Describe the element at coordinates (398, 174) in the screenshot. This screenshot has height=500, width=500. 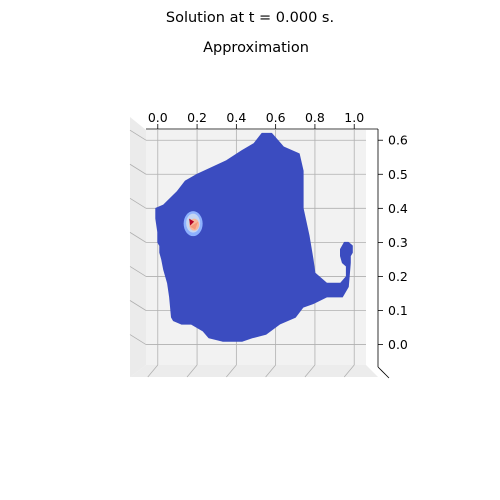
I see `y-tick-label: 0.5` at that location.